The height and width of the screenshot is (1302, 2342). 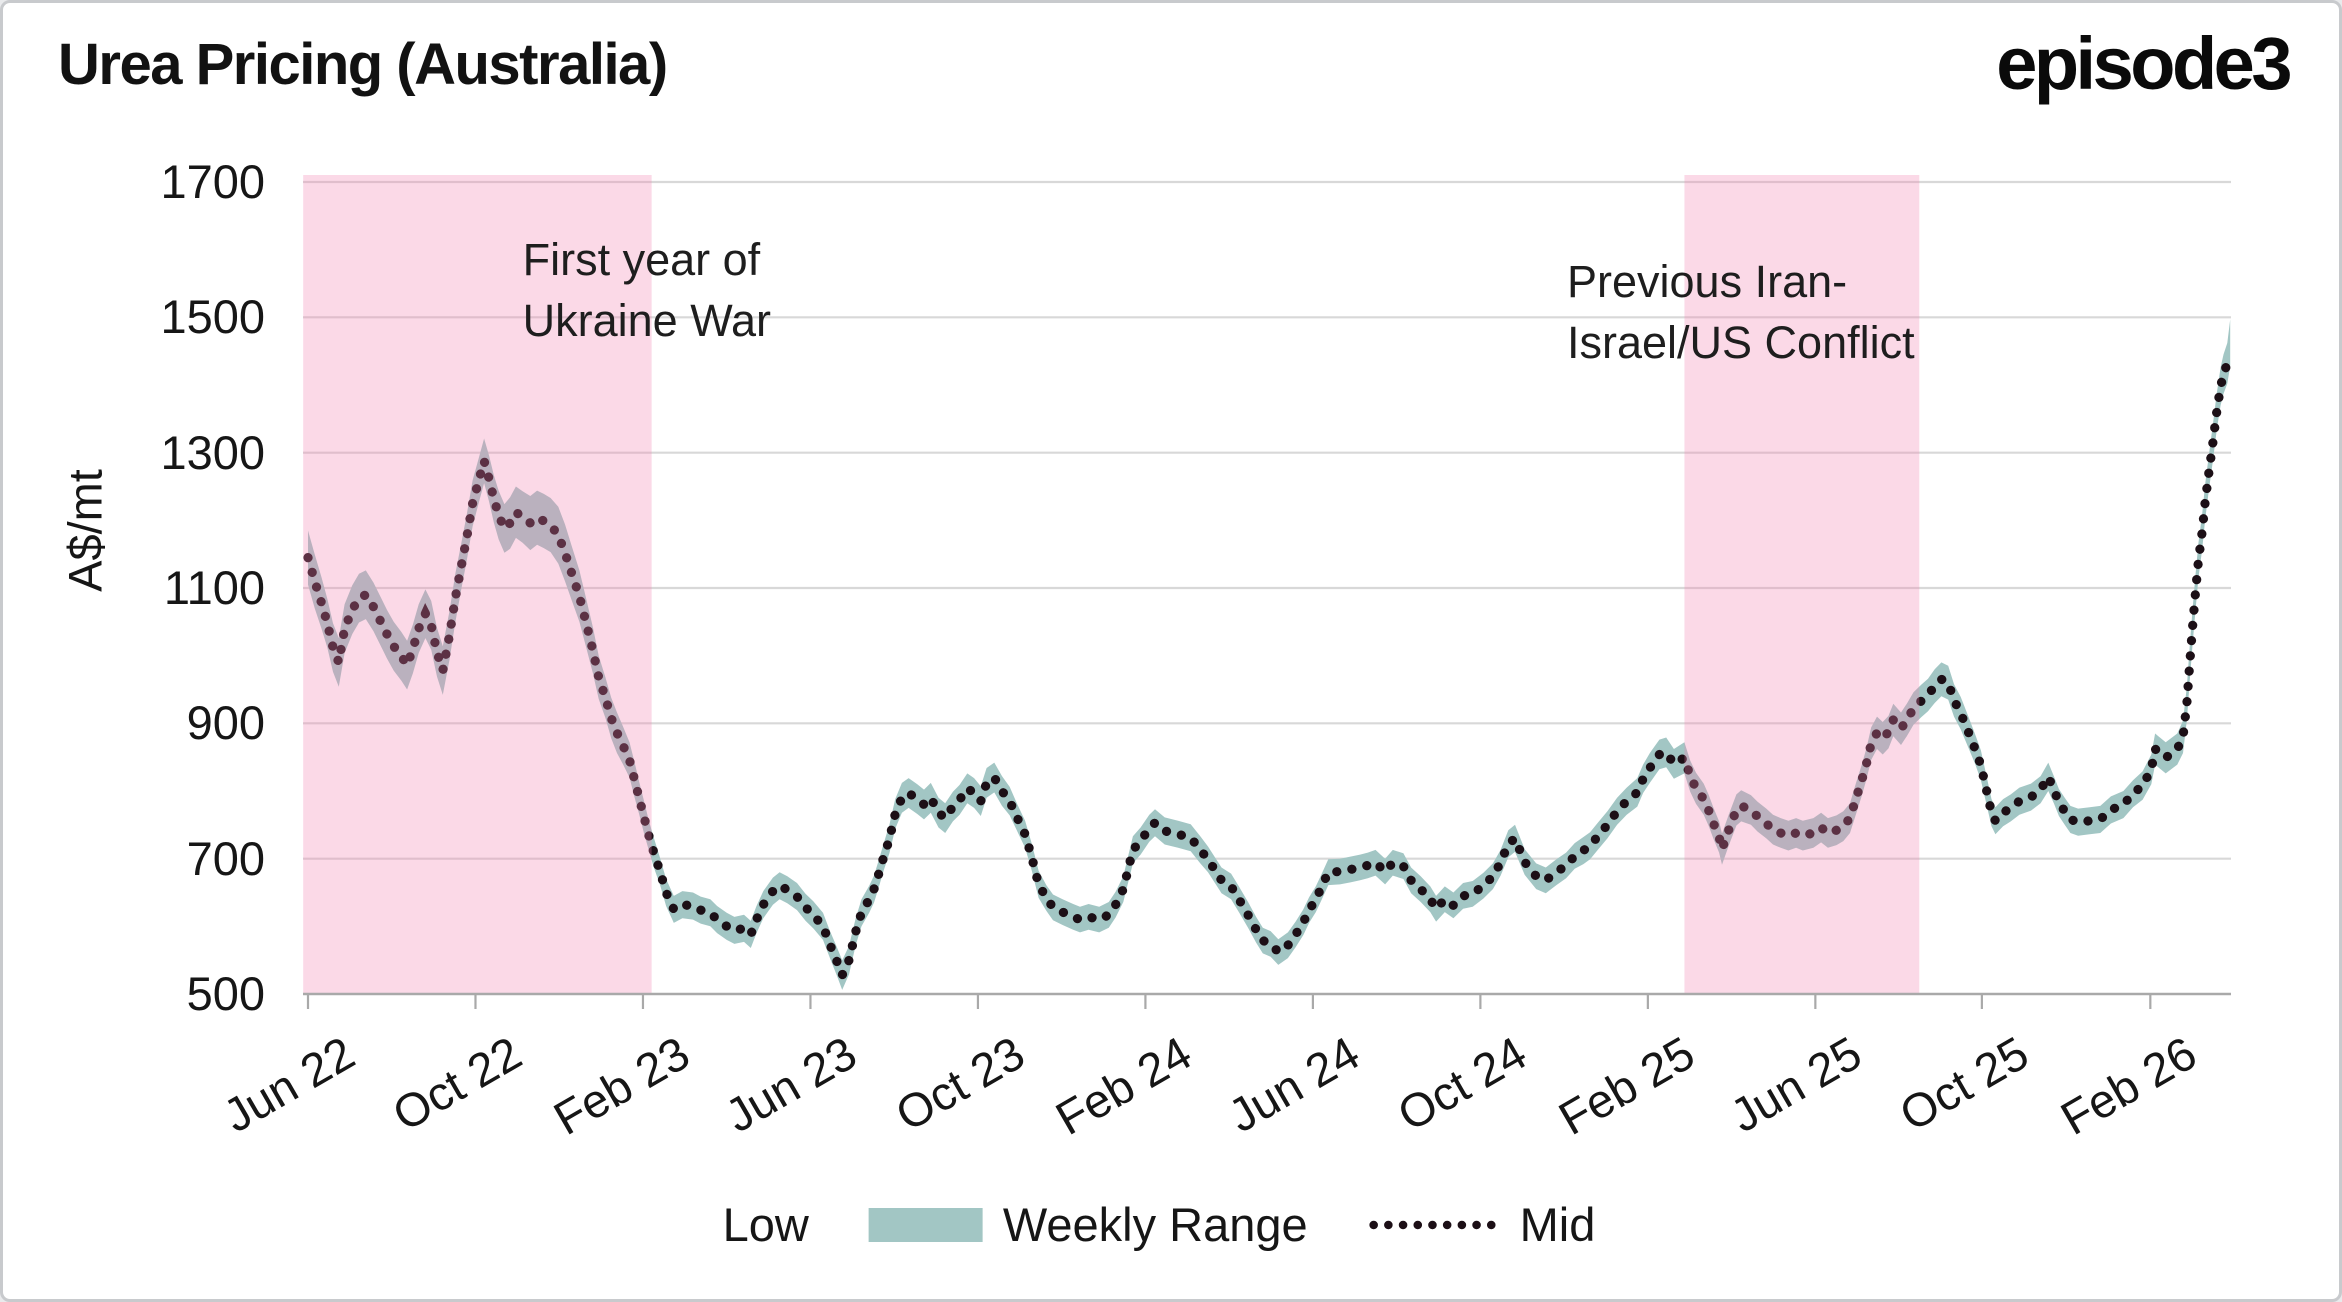 What do you see at coordinates (212, 181) in the screenshot?
I see `y-tick-label: 1700` at bounding box center [212, 181].